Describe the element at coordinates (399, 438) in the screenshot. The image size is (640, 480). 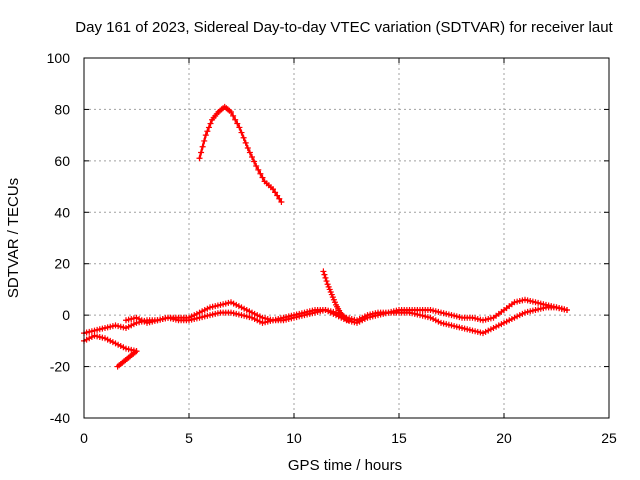
I see `x-tick-label: 15` at that location.